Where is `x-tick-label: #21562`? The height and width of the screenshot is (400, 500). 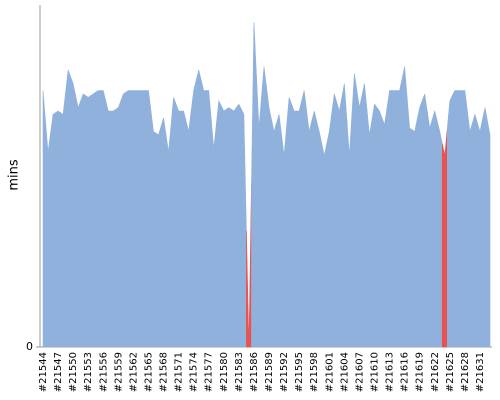 x-tick-label: #21562 is located at coordinates (133, 372).